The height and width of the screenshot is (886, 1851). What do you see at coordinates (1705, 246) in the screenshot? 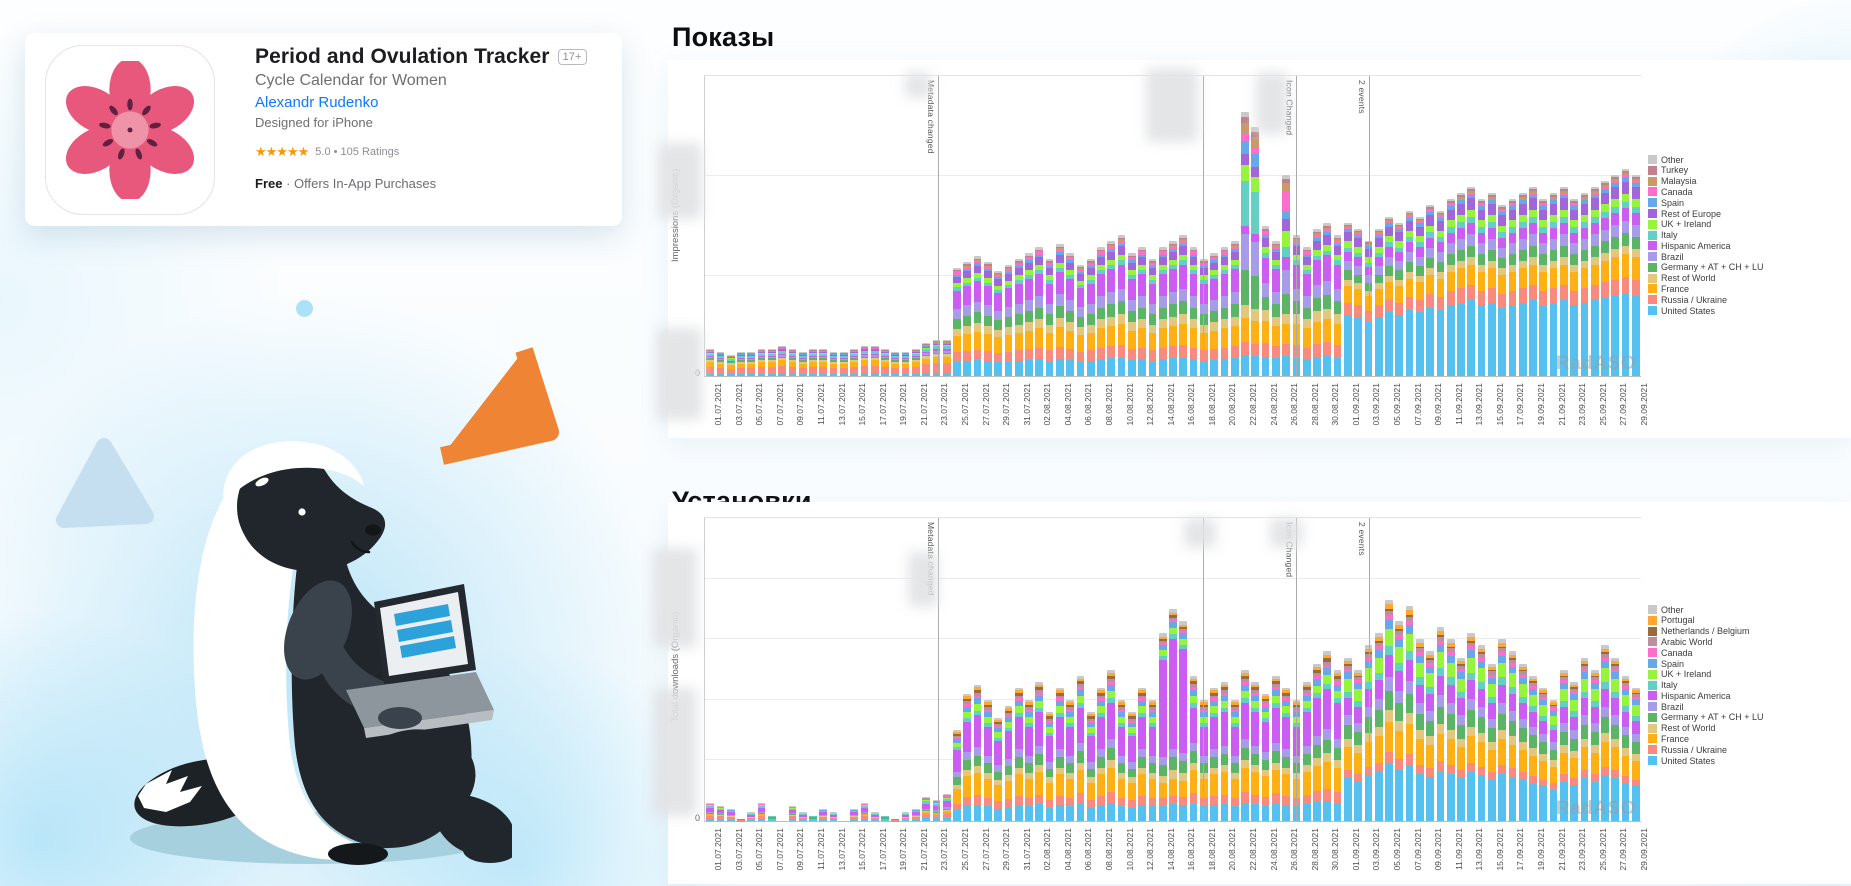
I see `legend-item: Hispanic America` at bounding box center [1705, 246].